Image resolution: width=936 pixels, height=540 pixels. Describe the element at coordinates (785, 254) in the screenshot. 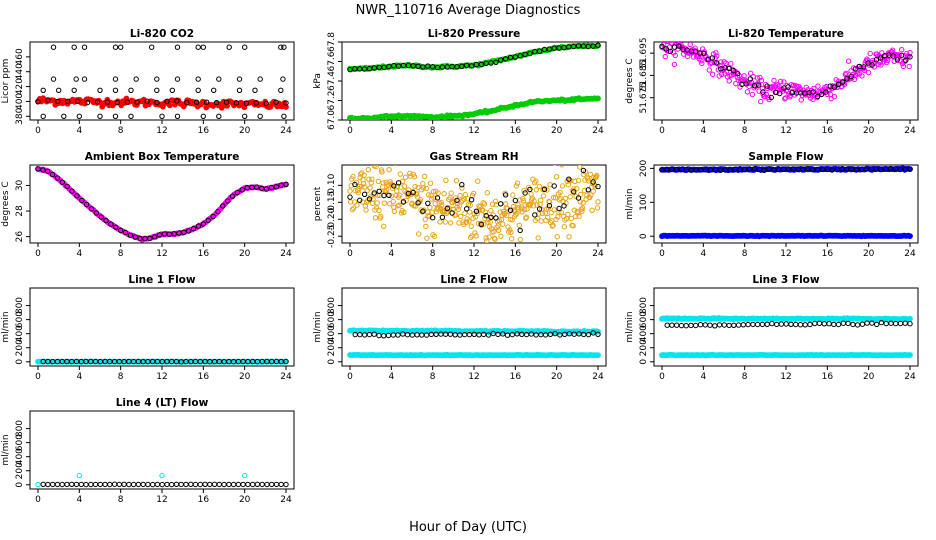

I see `x-tick-label: 12` at that location.